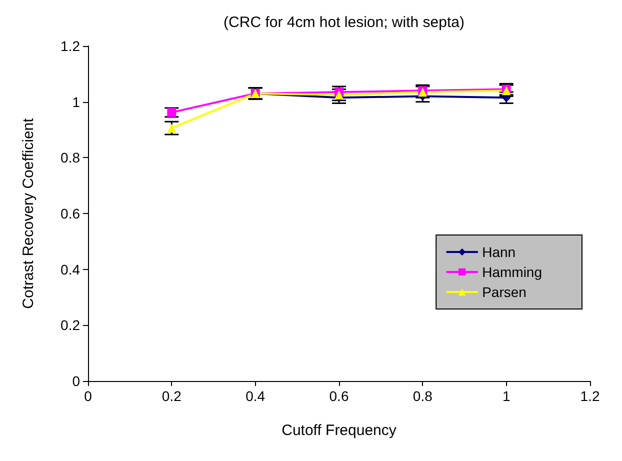 The width and height of the screenshot is (622, 461). Describe the element at coordinates (504, 292) in the screenshot. I see `legend-label: Parsen` at that location.